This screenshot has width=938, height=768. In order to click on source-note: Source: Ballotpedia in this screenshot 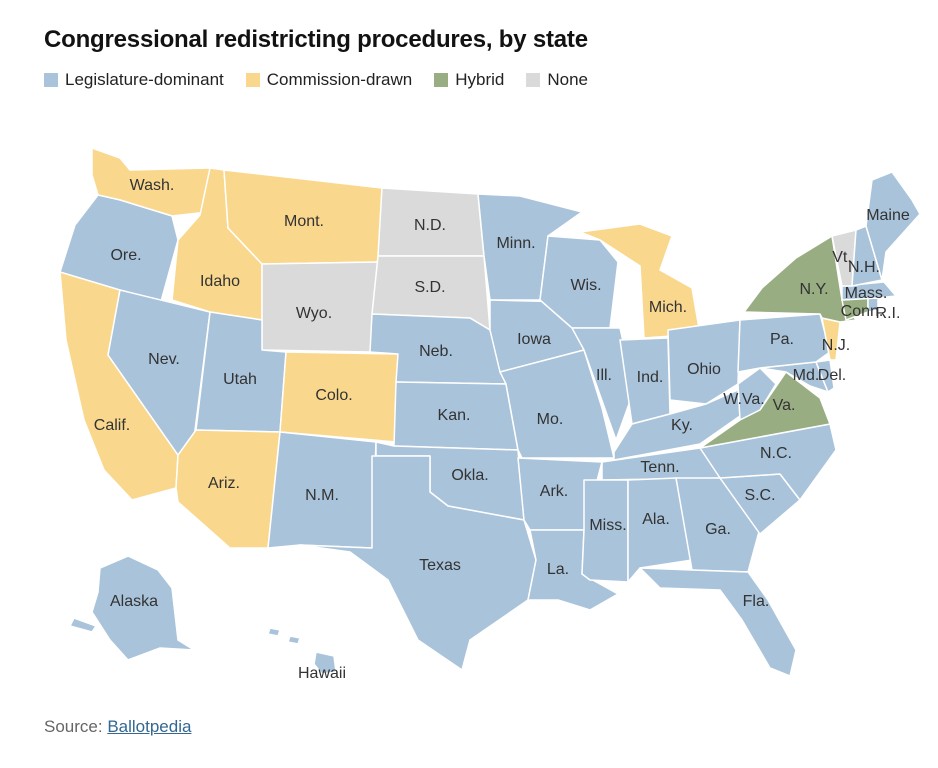, I will do `click(117, 727)`.